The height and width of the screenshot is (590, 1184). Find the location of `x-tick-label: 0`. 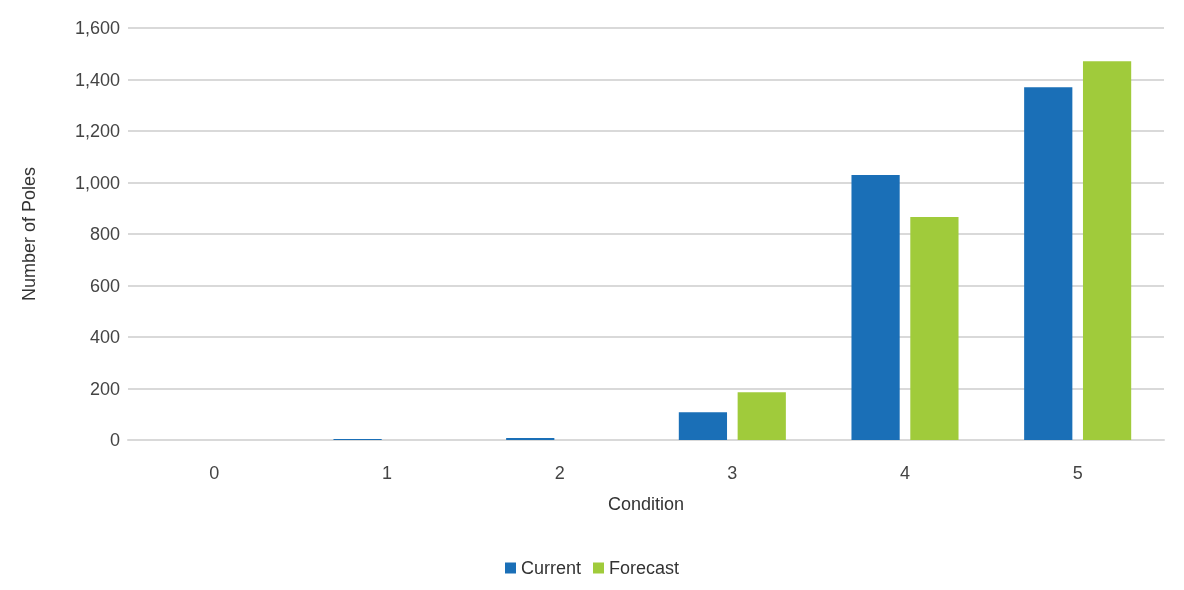

x-tick-label: 0 is located at coordinates (214, 473).